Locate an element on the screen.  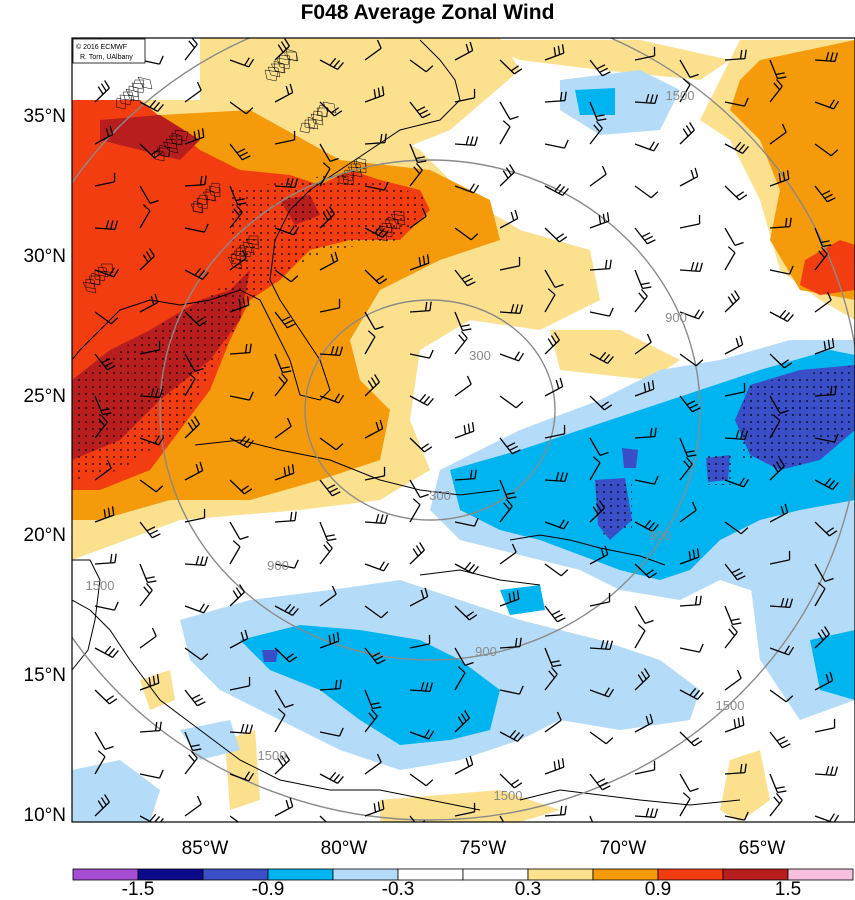
coastline-segment is located at coordinates (480, 577).